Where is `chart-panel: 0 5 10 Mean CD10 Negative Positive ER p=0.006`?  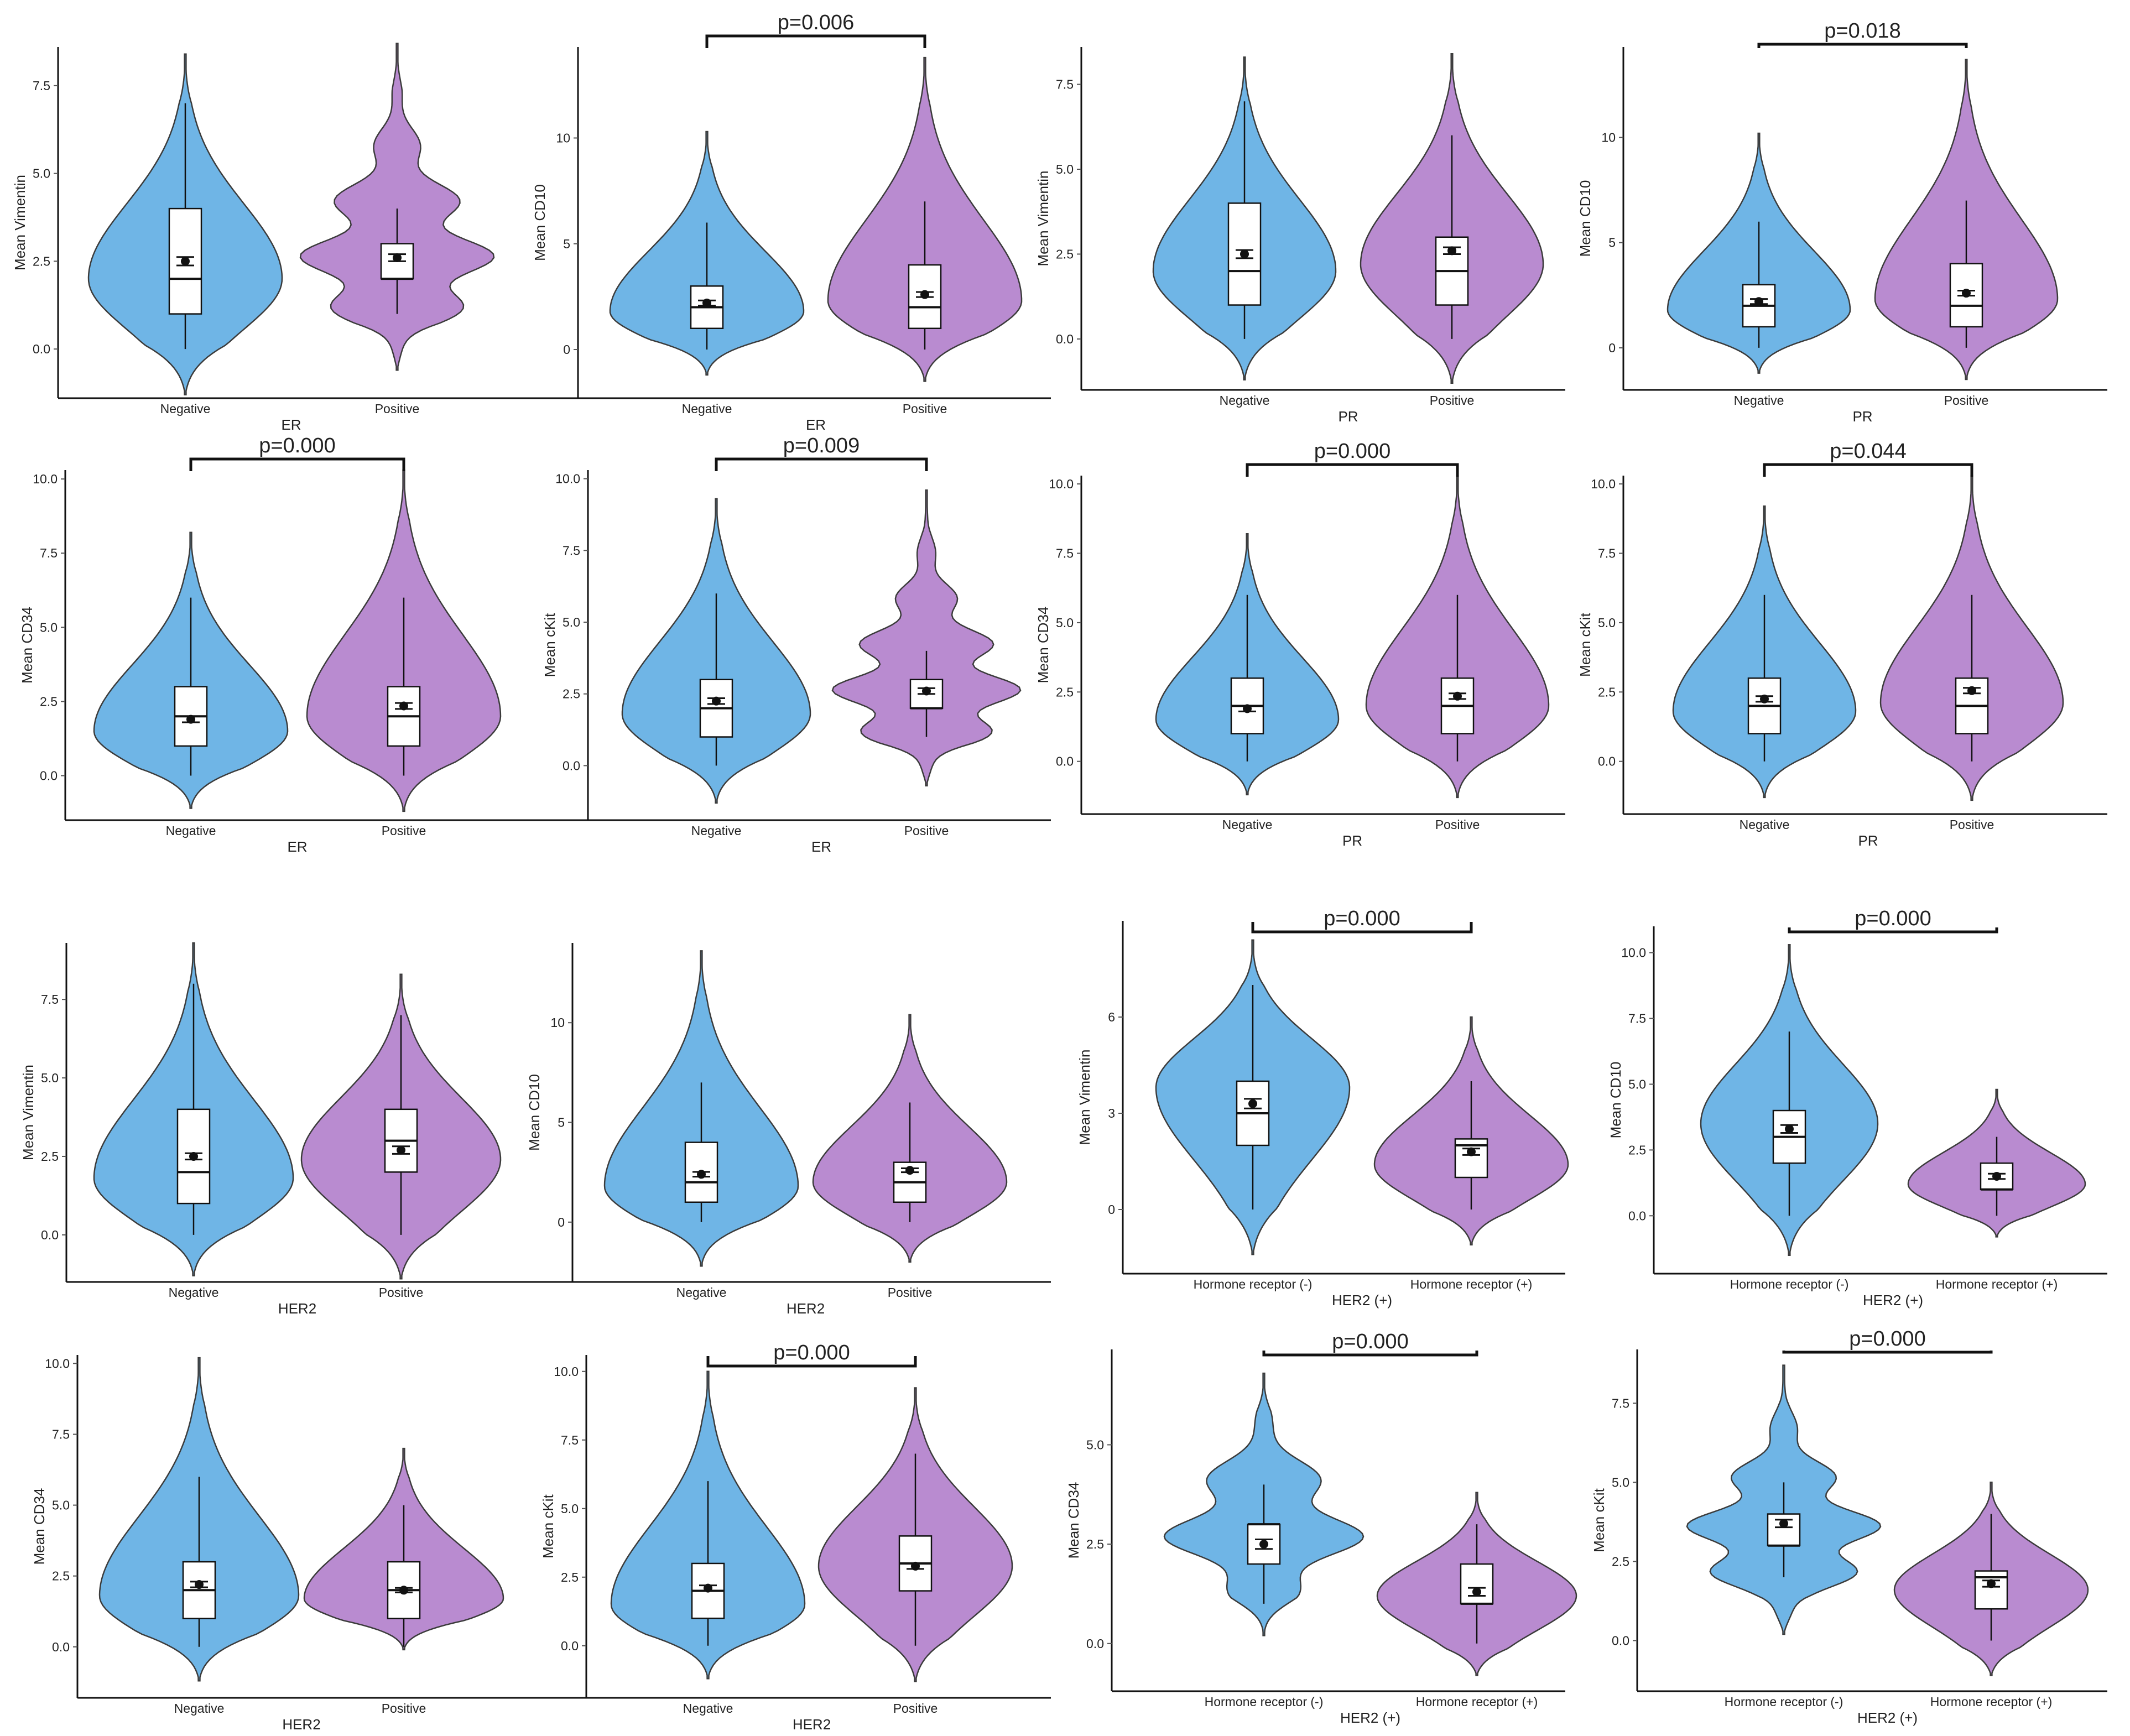
chart-panel: 0 5 10 Mean CD10 Negative Positive ER p=0.006 is located at coordinates (791, 222).